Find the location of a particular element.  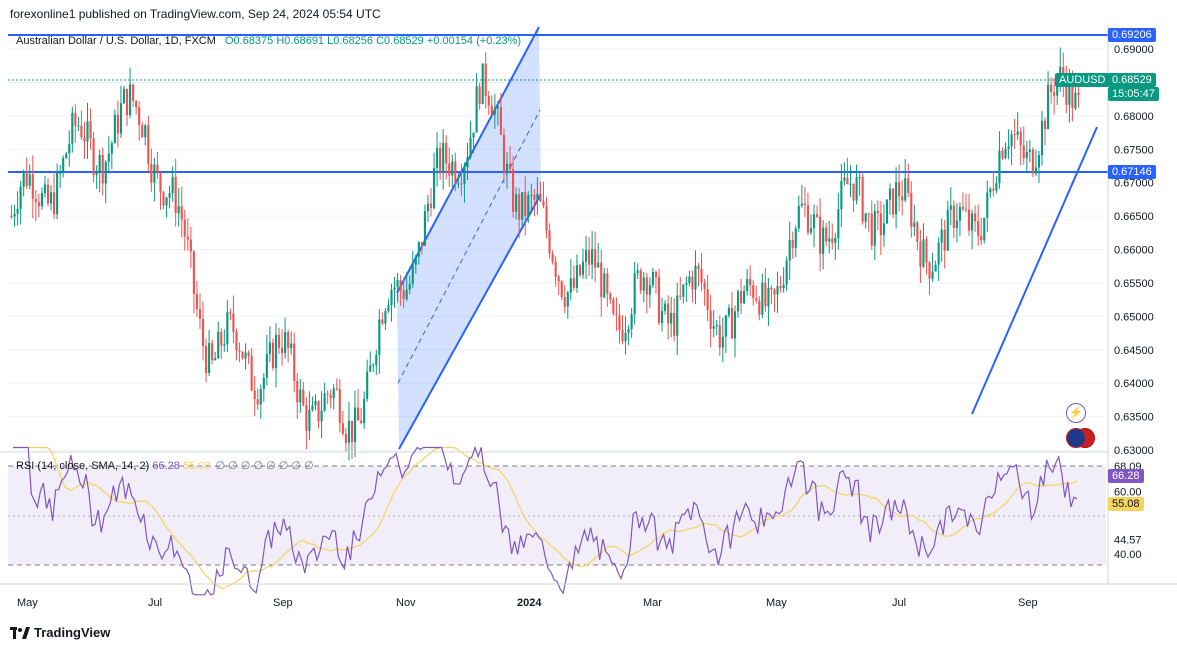

x-tick-label: Jul is located at coordinates (155, 603).